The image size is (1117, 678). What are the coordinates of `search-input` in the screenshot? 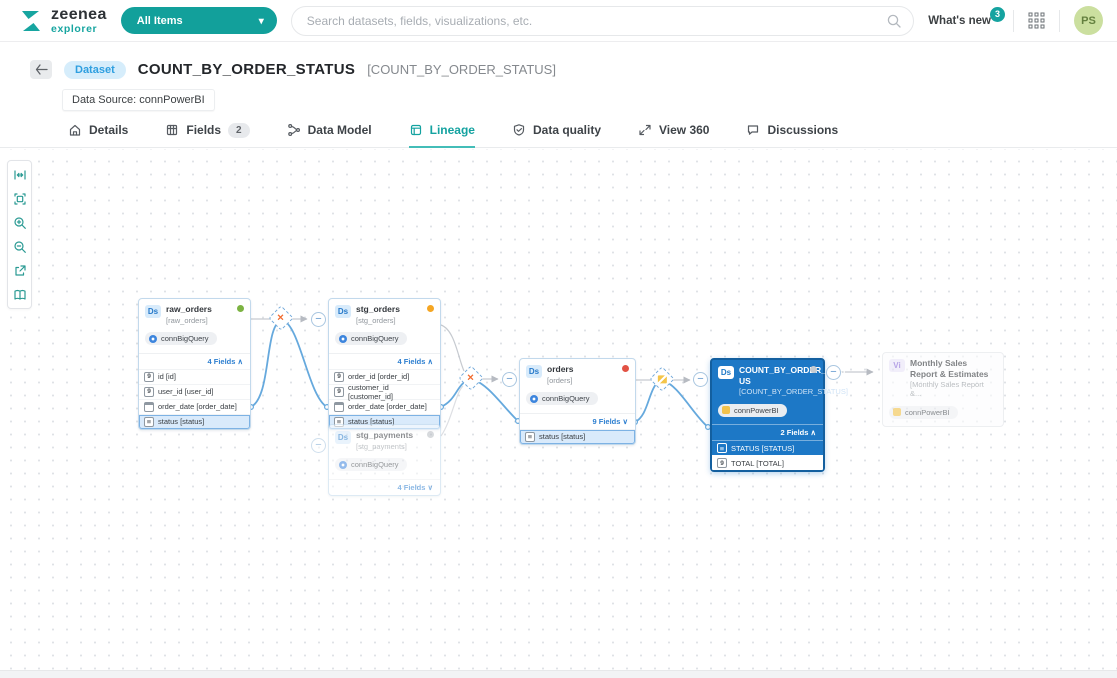 It's located at (602, 20).